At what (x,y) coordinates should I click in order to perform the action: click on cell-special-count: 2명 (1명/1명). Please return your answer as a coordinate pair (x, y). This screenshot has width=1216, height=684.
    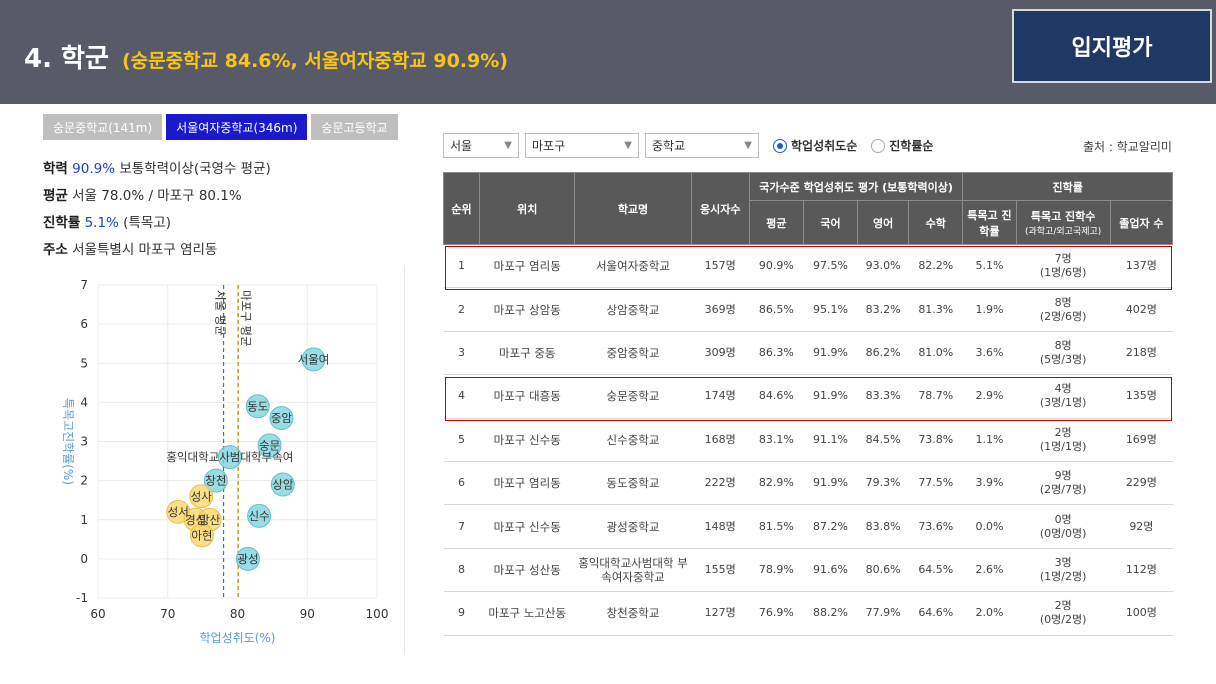
    Looking at the image, I should click on (1063, 440).